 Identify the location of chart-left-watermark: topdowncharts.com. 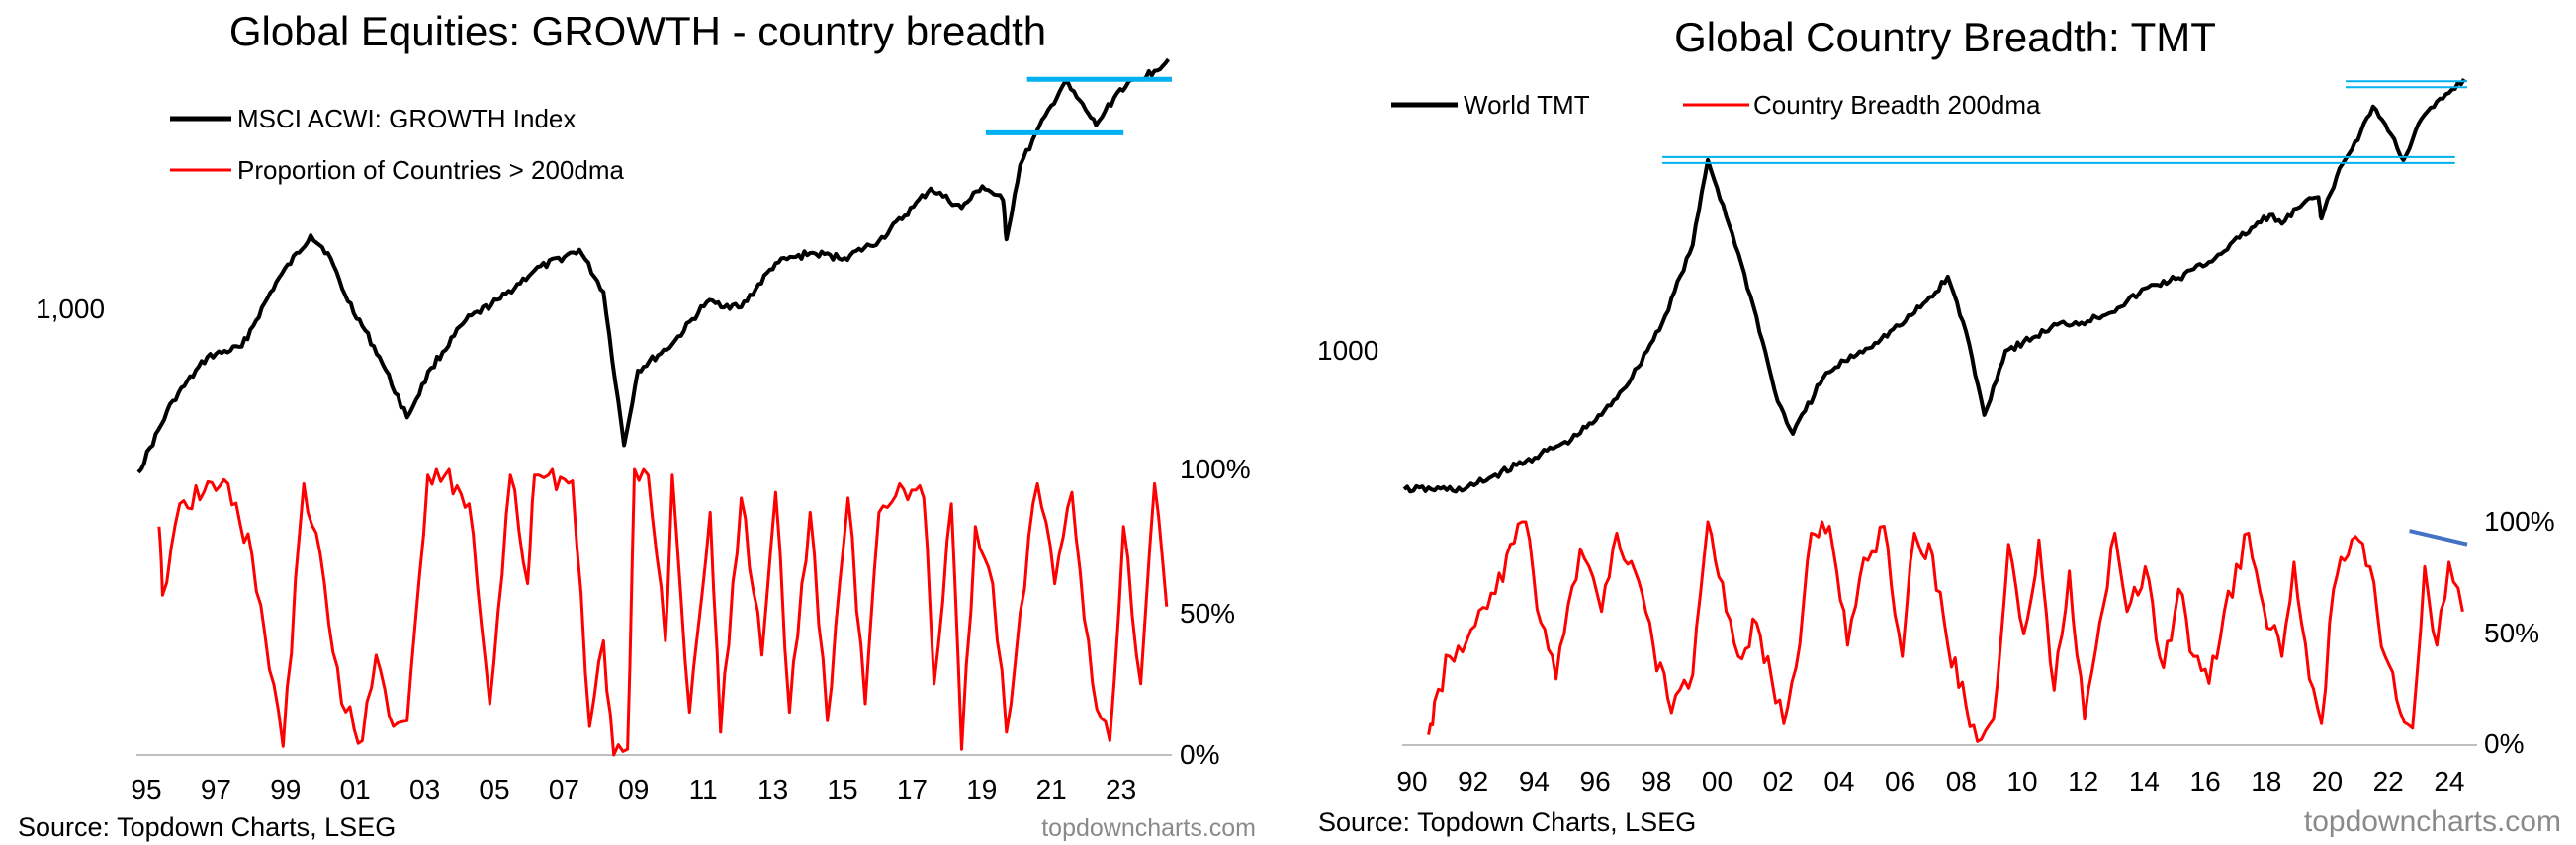
(1148, 828).